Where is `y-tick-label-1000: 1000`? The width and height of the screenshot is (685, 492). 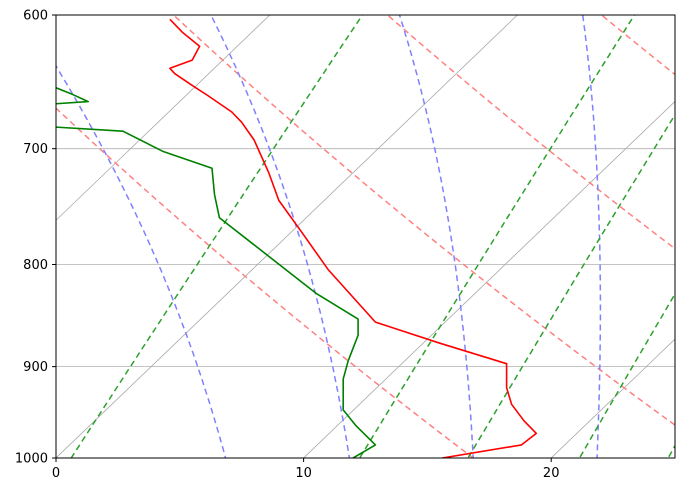
y-tick-label-1000: 1000 is located at coordinates (31, 459).